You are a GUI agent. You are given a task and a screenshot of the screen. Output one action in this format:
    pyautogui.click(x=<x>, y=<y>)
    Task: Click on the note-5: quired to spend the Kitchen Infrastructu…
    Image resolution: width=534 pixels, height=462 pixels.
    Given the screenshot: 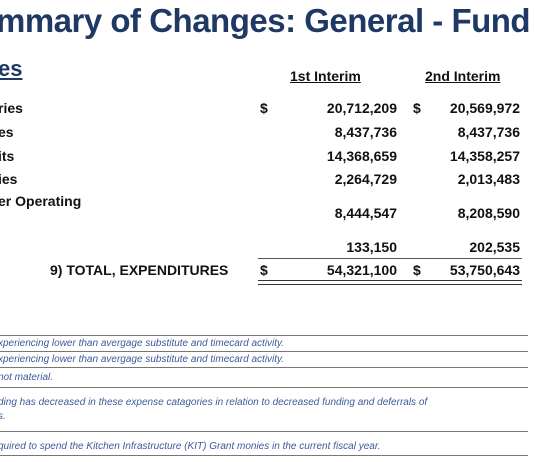 What is the action you would take?
    pyautogui.click(x=190, y=446)
    